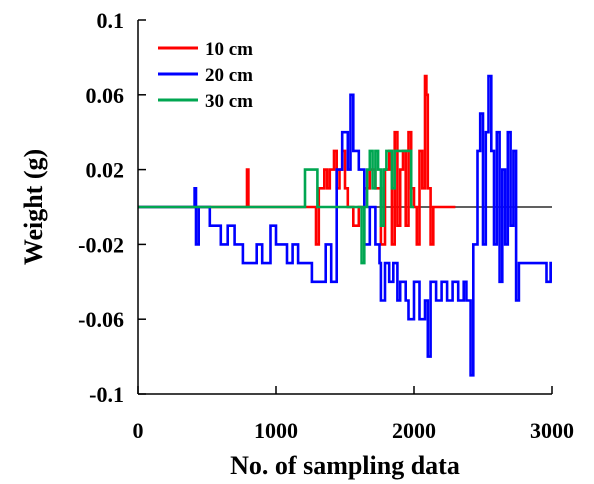 This screenshot has width=594, height=484. I want to click on x-tick-label-0: 0, so click(138, 430).